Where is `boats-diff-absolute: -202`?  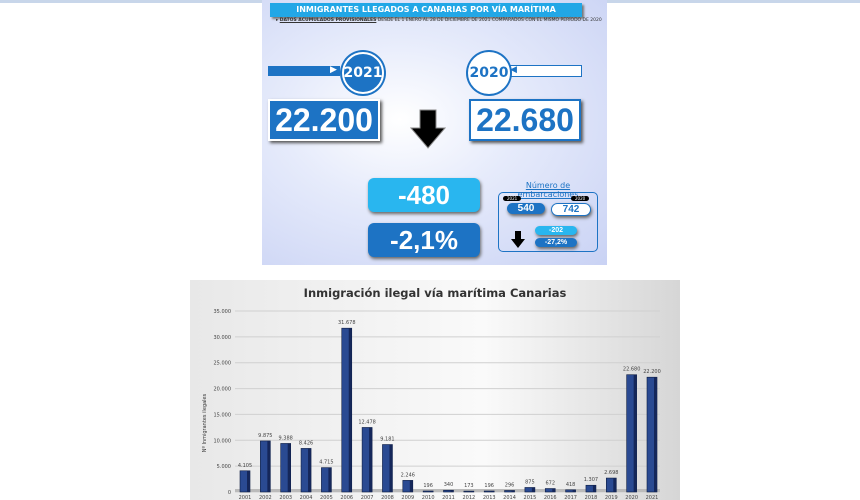
boats-diff-absolute: -202 is located at coordinates (556, 230).